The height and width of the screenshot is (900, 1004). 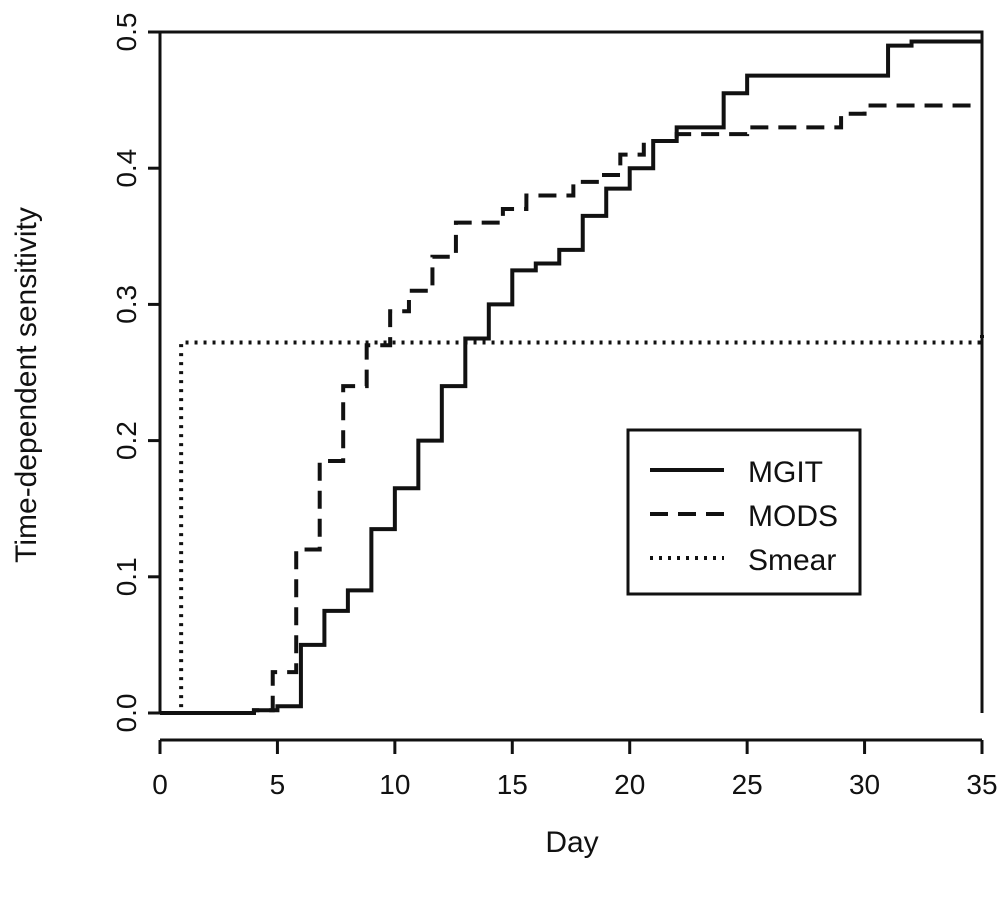 What do you see at coordinates (160, 784) in the screenshot?
I see `x-tick-label: 0` at bounding box center [160, 784].